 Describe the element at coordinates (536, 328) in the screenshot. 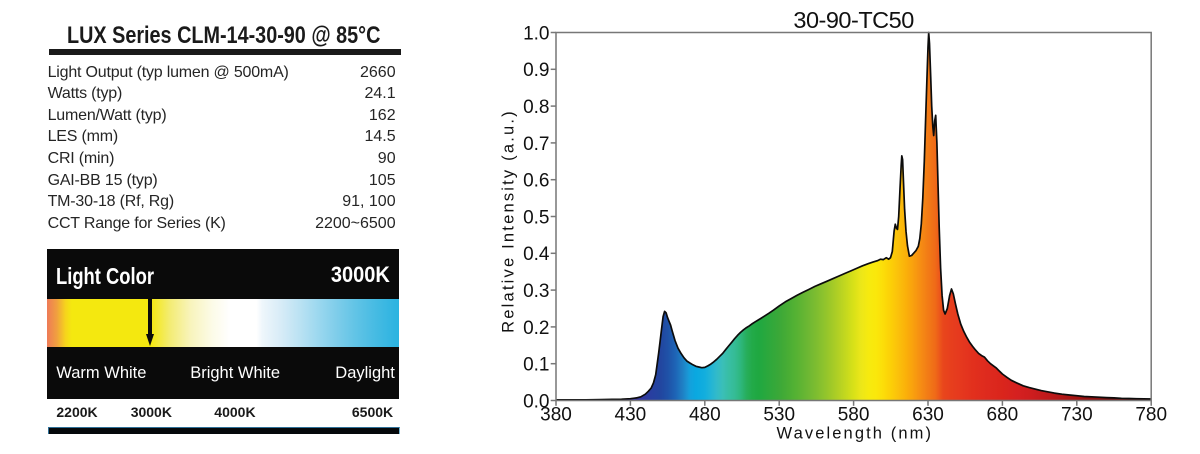

I see `svg-text: 0.2` at that location.